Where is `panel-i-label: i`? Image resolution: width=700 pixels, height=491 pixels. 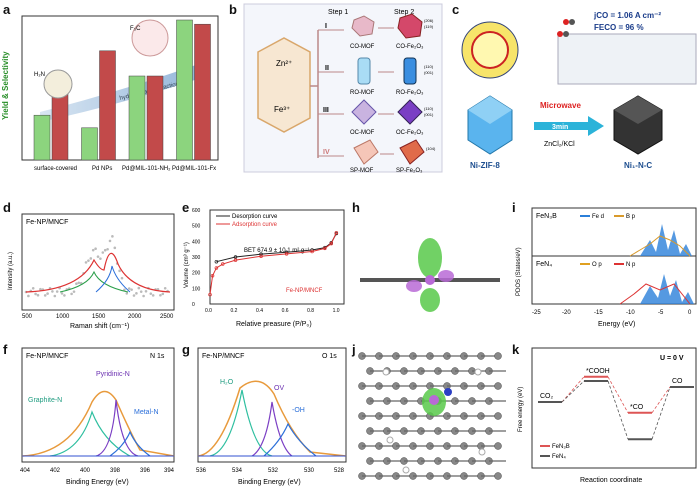
panel-i-label: i is located at coordinates (514, 207).